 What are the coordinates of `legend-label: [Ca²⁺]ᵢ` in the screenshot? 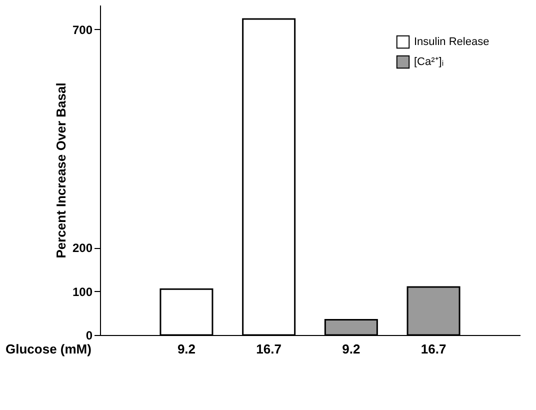 It's located at (429, 62).